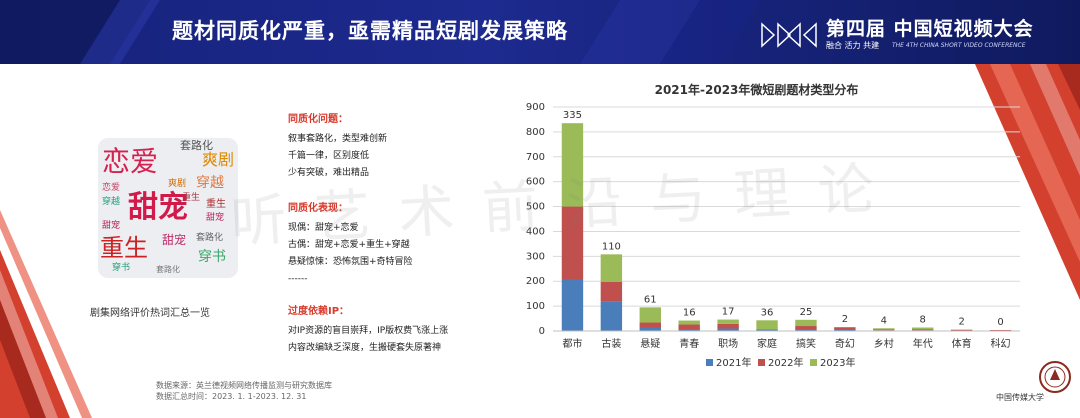 This screenshot has height=418, width=1080. What do you see at coordinates (231, 396) in the screenshot?
I see `source-line: 数据汇总时间：2023. 1. 1-2023. 12. 31` at bounding box center [231, 396].